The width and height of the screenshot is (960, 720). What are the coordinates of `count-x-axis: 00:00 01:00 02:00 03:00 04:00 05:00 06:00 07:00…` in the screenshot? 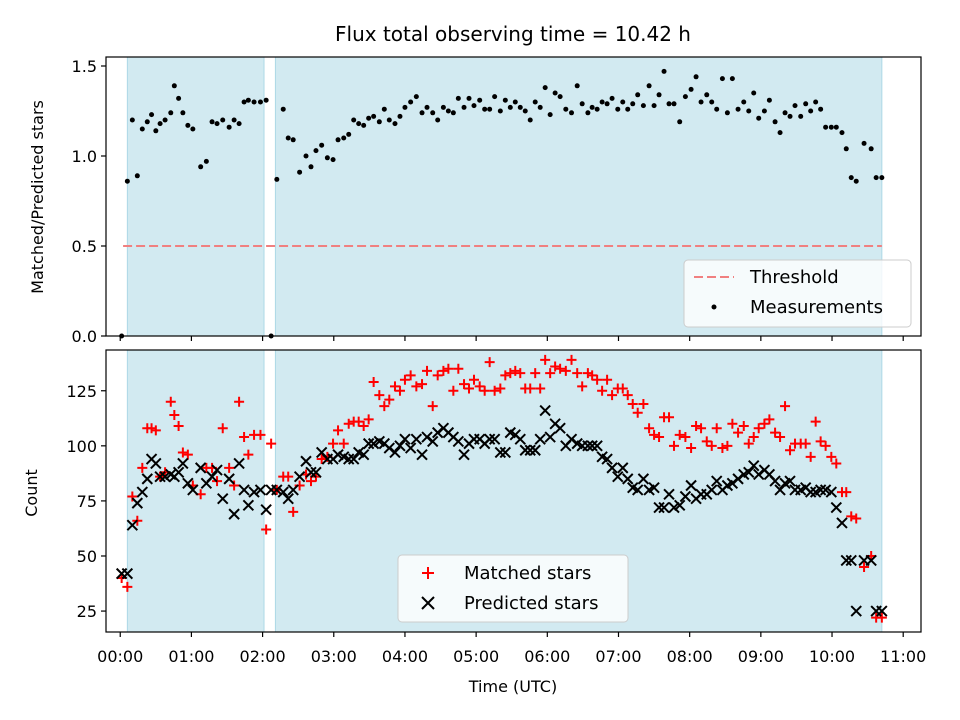 It's located at (511, 649).